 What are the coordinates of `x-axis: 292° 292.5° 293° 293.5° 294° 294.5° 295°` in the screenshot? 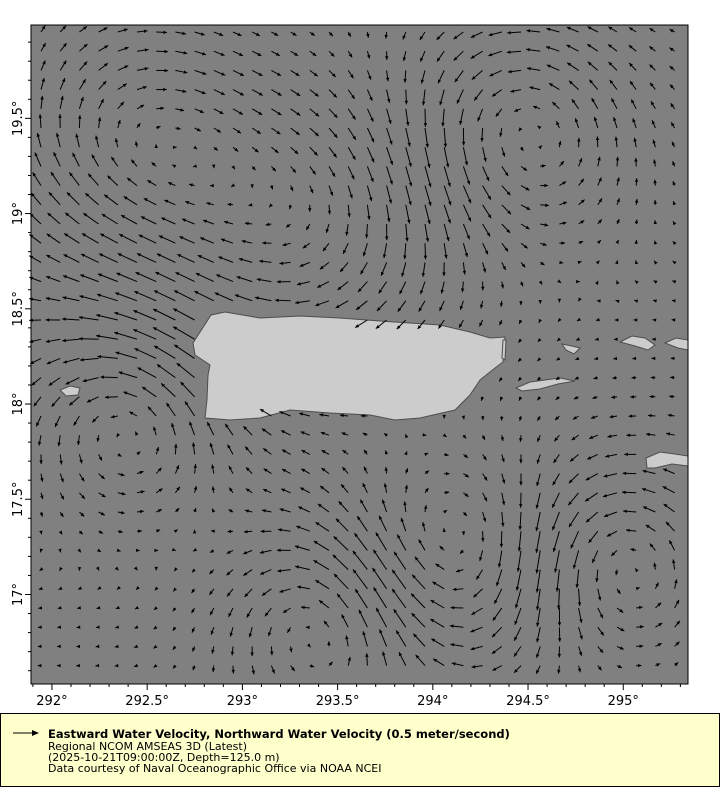 It's located at (356, 696).